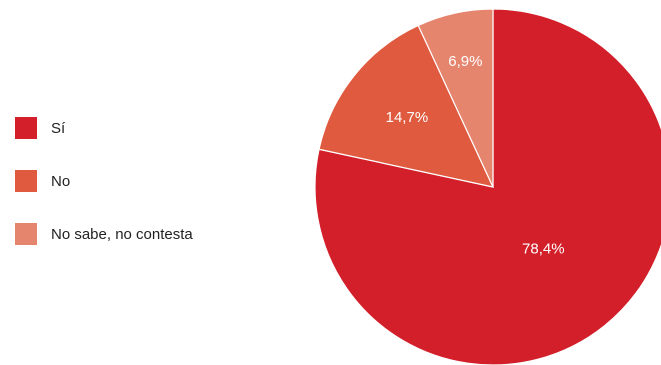 The height and width of the screenshot is (365, 661). Describe the element at coordinates (145, 128) in the screenshot. I see `legend-item-si: Sí` at that location.